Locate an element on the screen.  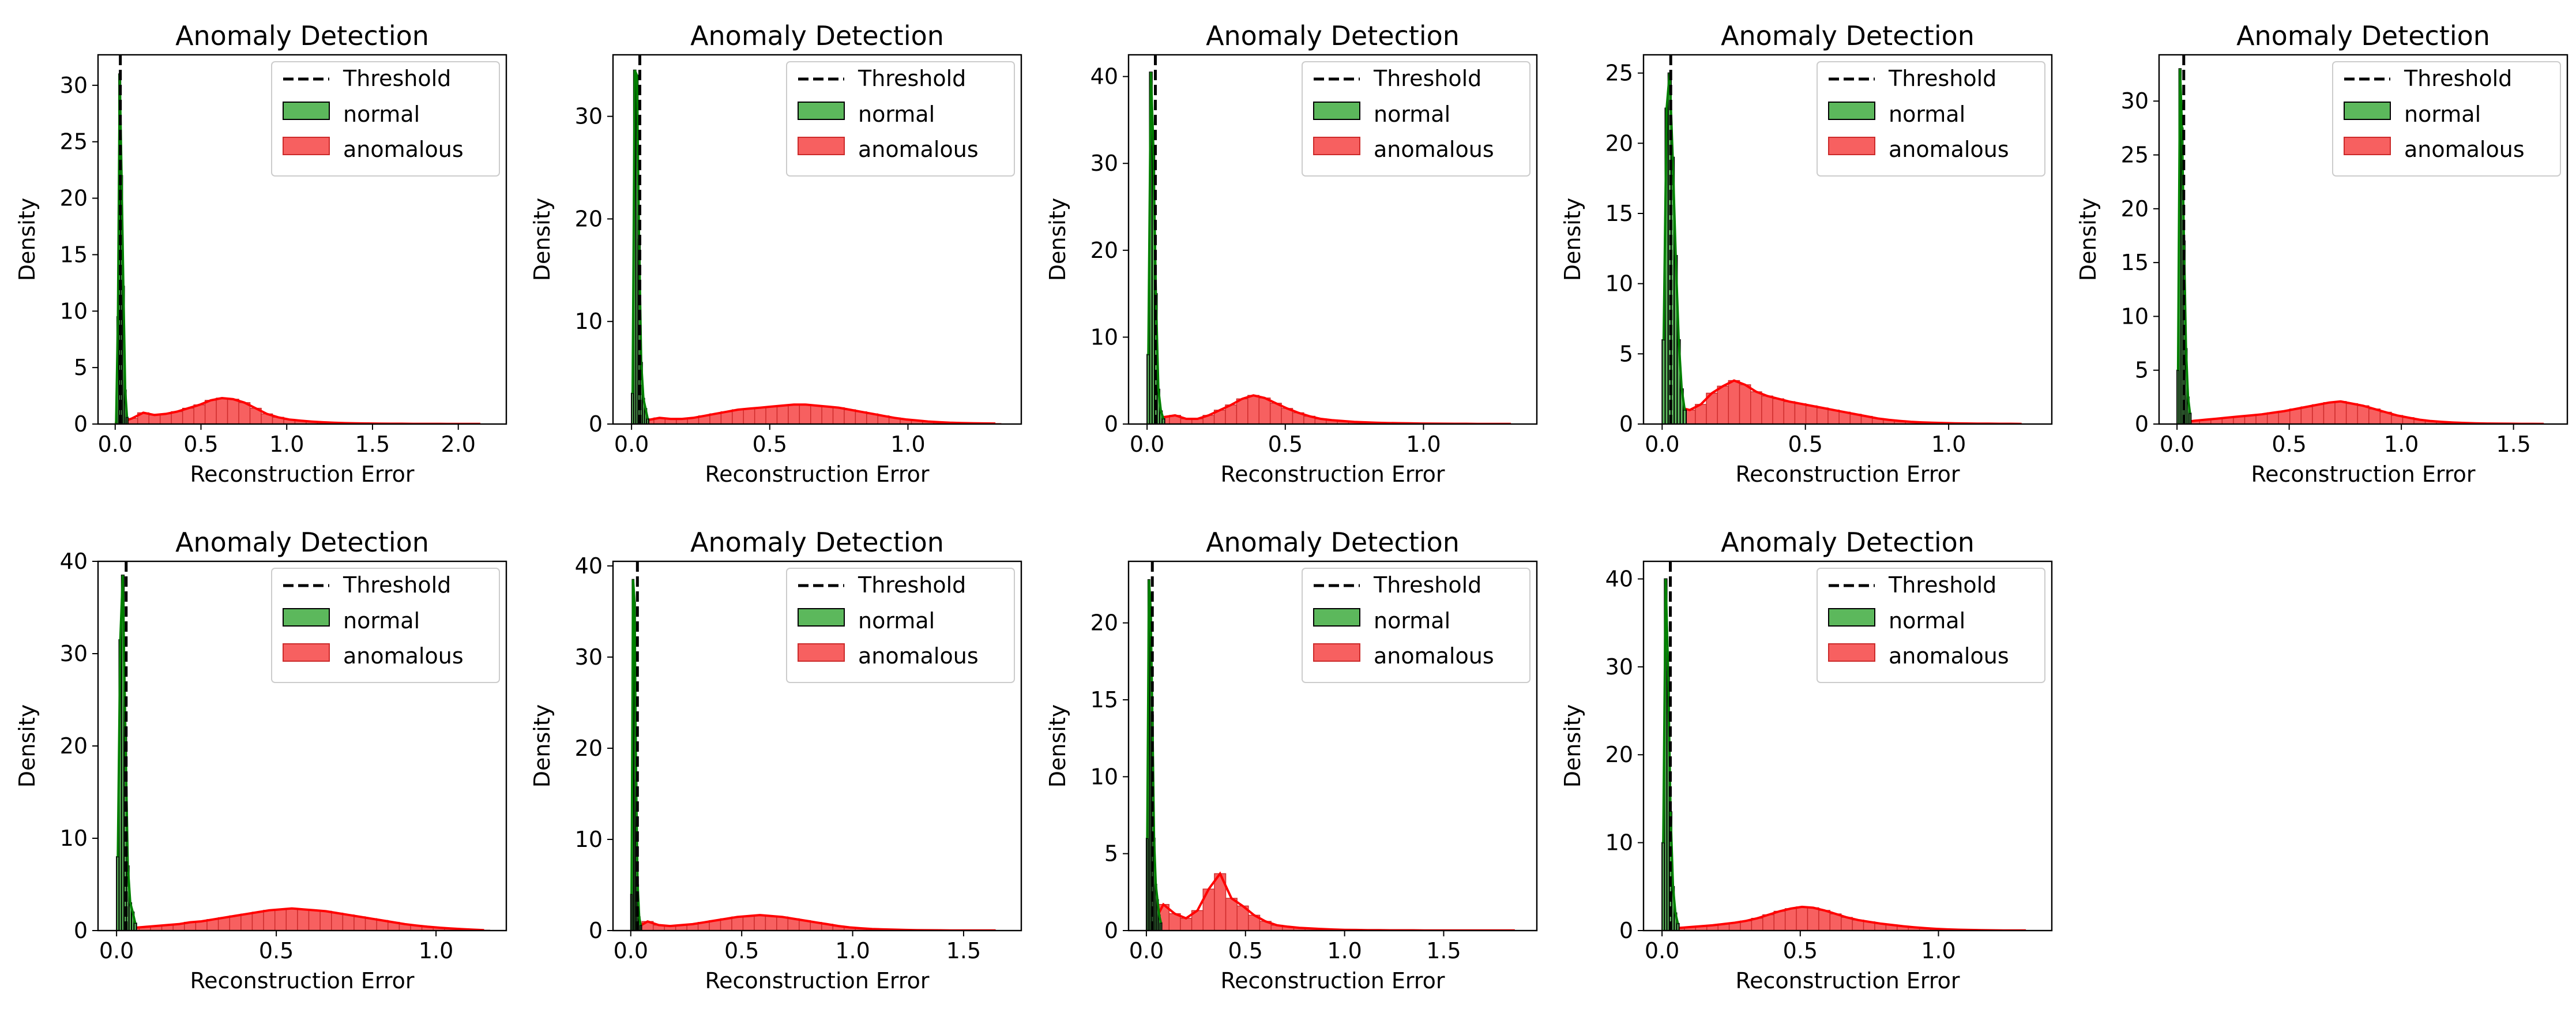
legend-label-anomalous: anomalous is located at coordinates (1434, 656).